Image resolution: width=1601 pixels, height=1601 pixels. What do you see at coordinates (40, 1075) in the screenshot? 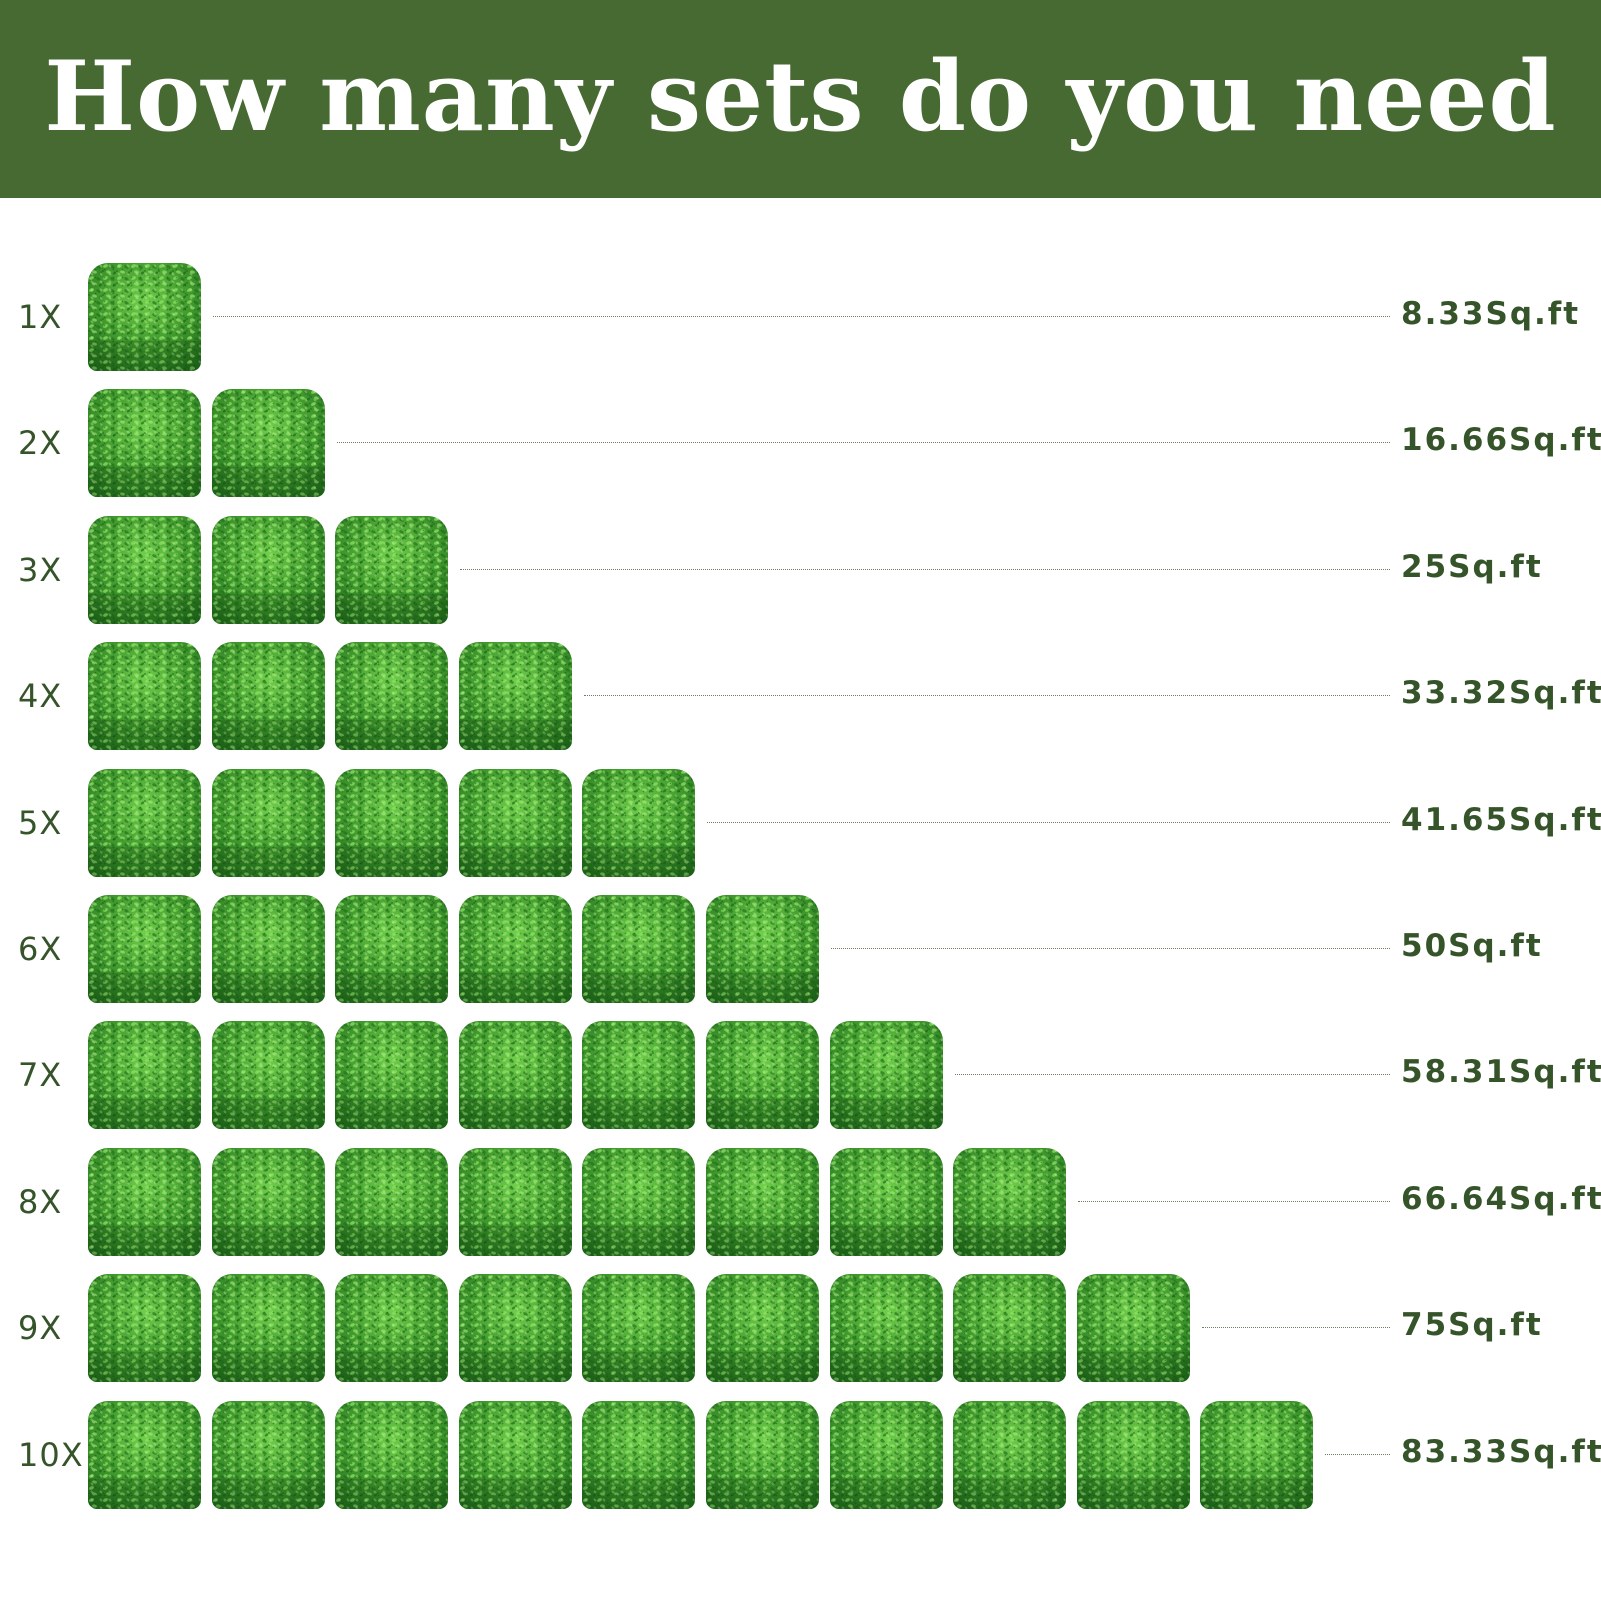
I see `set-multiplier-label: 7X` at bounding box center [40, 1075].